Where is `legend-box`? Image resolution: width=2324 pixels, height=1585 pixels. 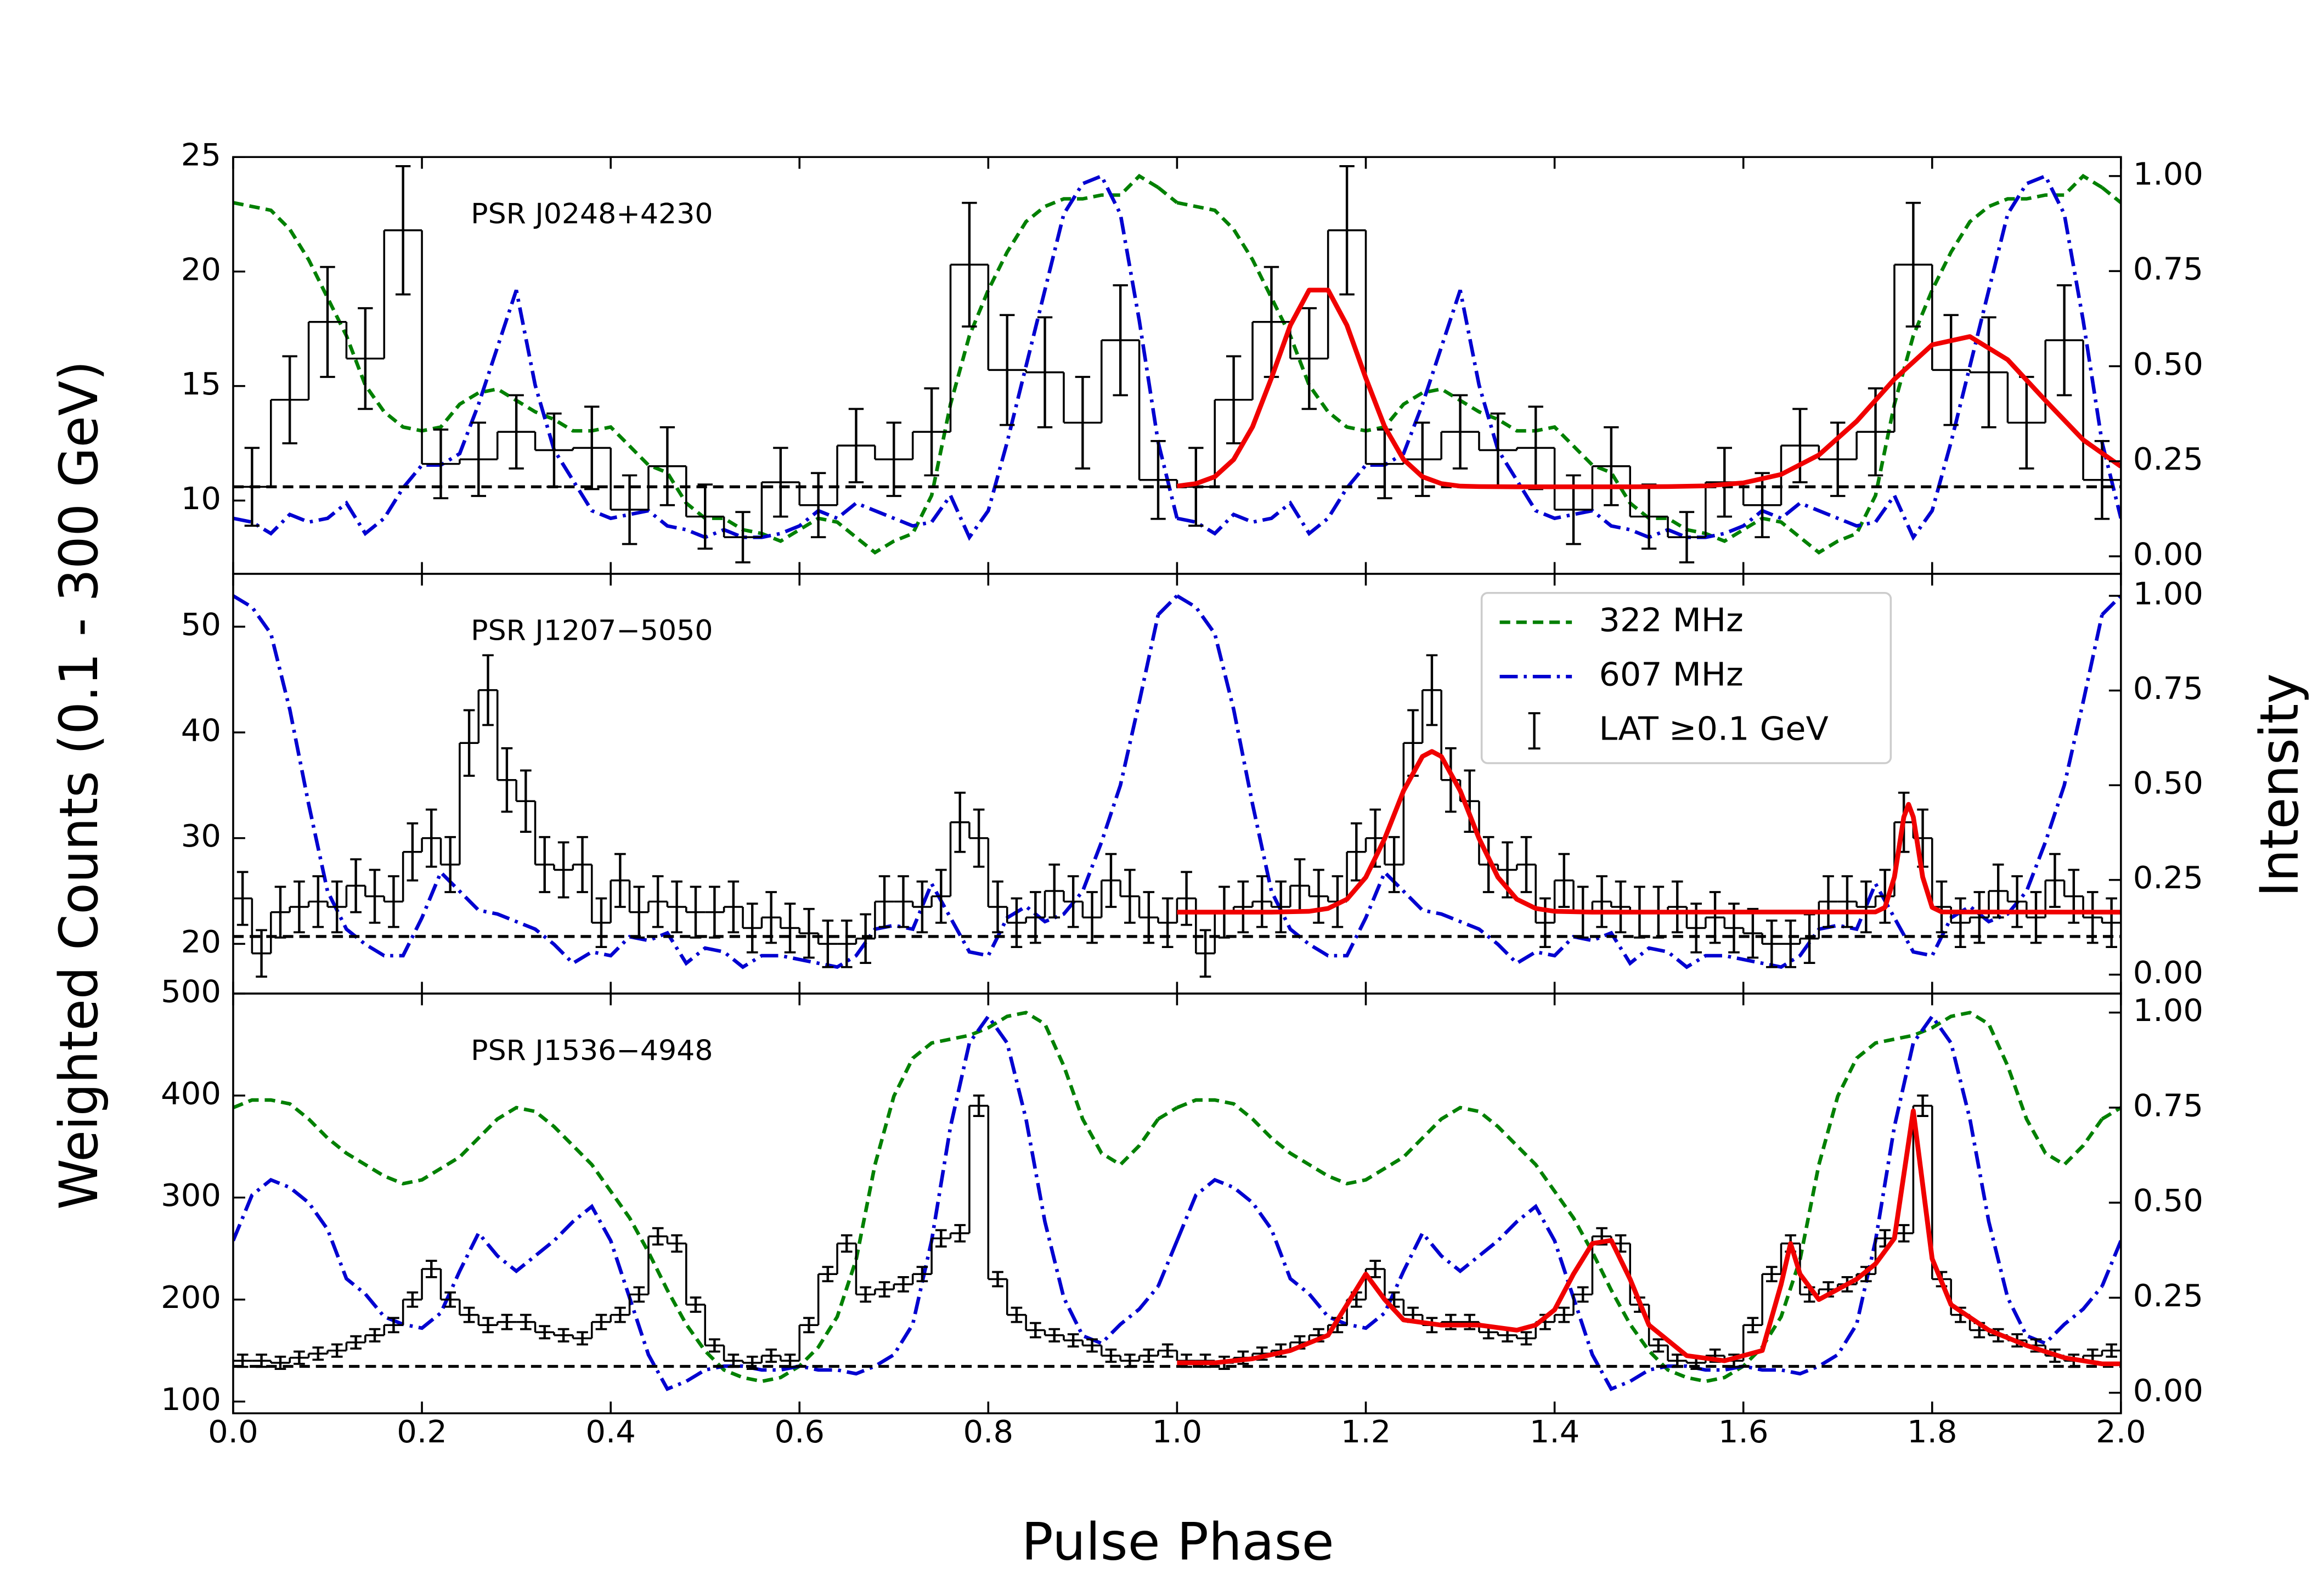
legend-box is located at coordinates (1686, 677).